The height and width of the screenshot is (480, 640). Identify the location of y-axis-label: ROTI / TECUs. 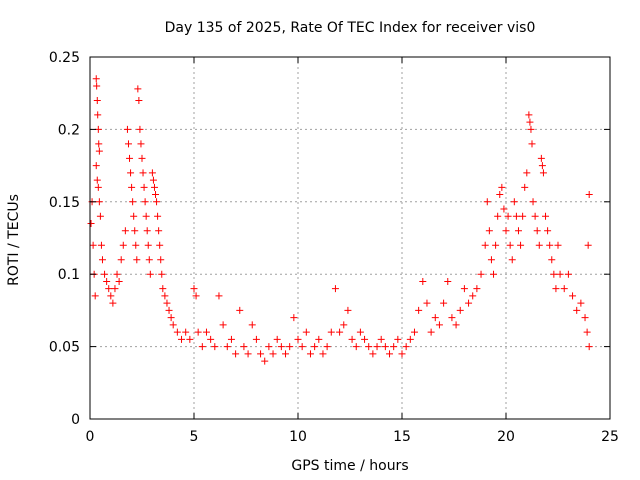
(14, 240).